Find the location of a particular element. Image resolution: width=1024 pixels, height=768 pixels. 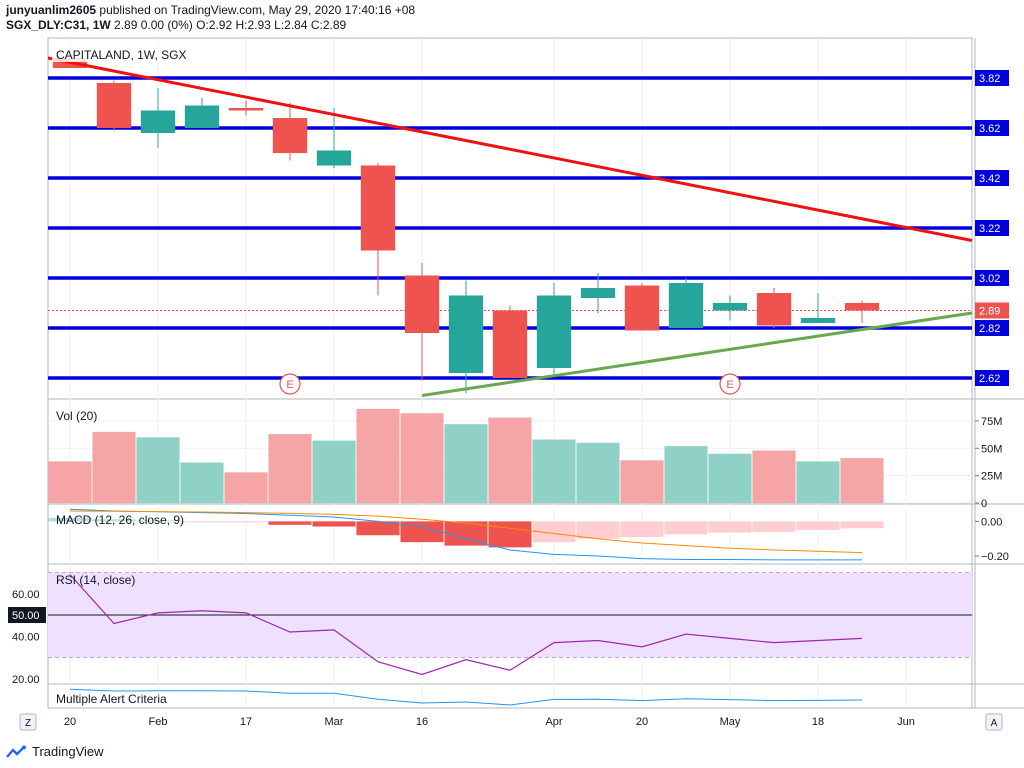

price-level-label: 2.82 is located at coordinates (989, 329).